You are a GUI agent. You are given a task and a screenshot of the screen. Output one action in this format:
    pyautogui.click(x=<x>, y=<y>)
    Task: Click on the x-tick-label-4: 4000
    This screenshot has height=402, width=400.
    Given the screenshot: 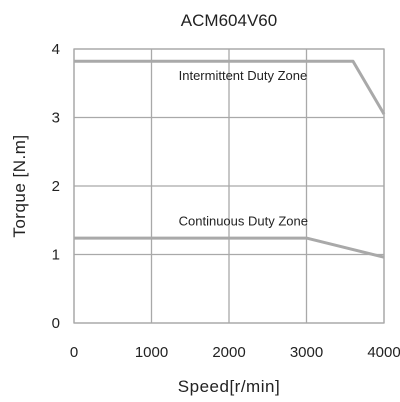 What is the action you would take?
    pyautogui.click(x=383, y=352)
    